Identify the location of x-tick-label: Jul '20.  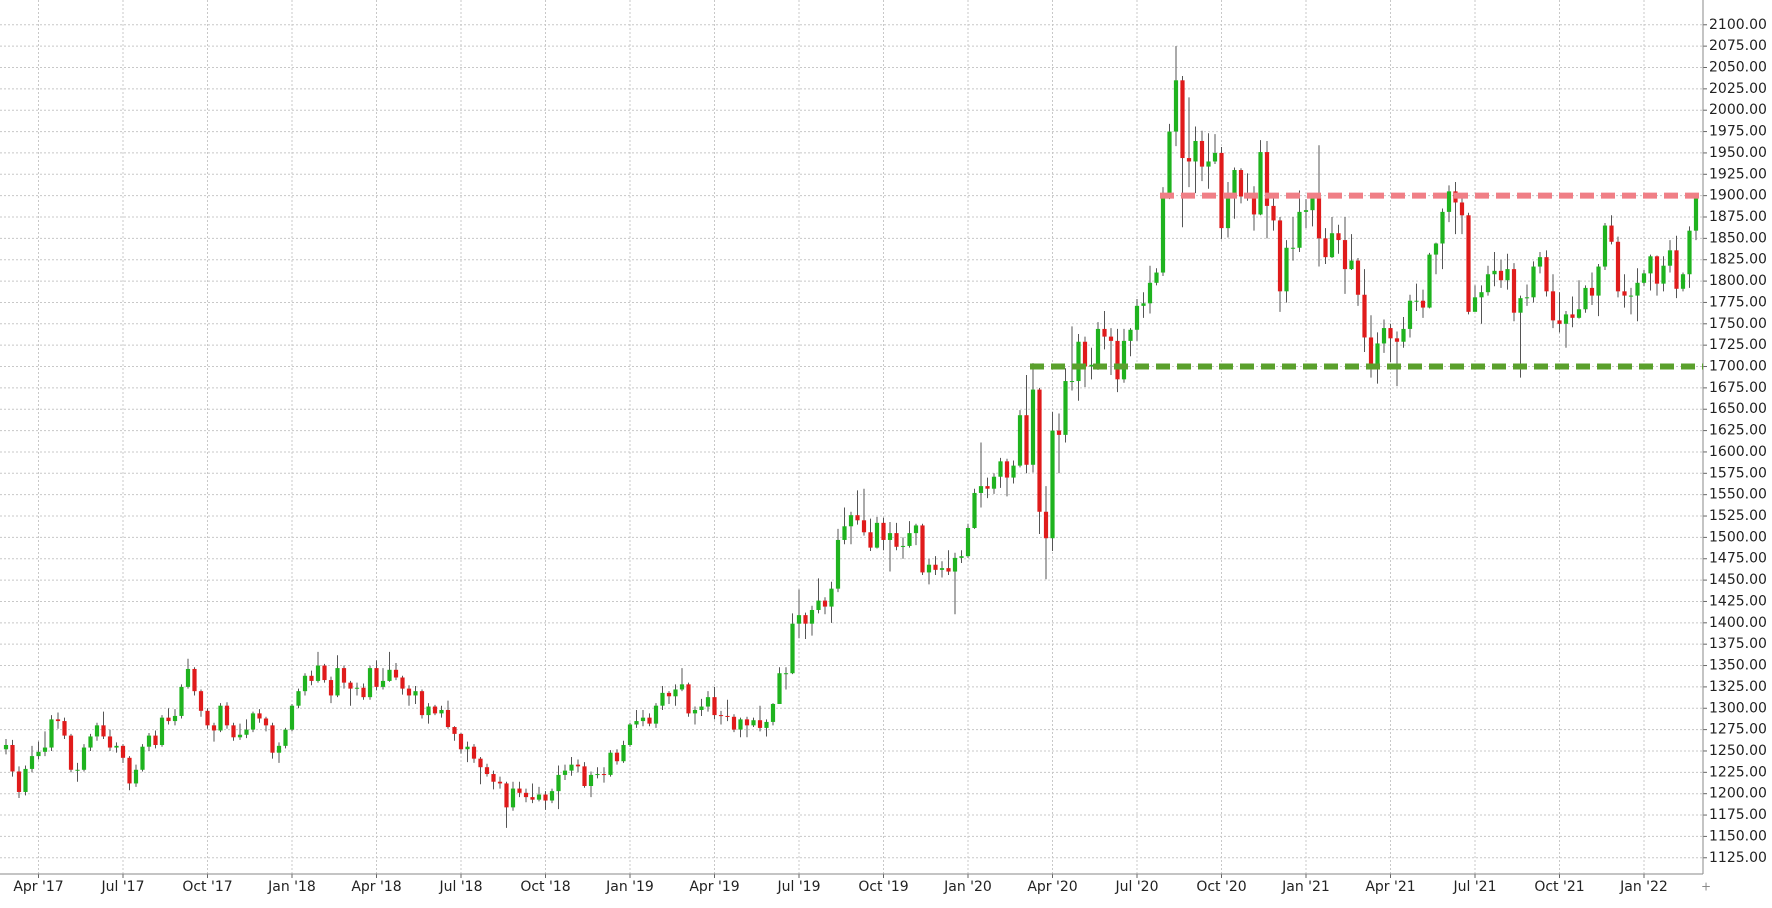
(1136, 887).